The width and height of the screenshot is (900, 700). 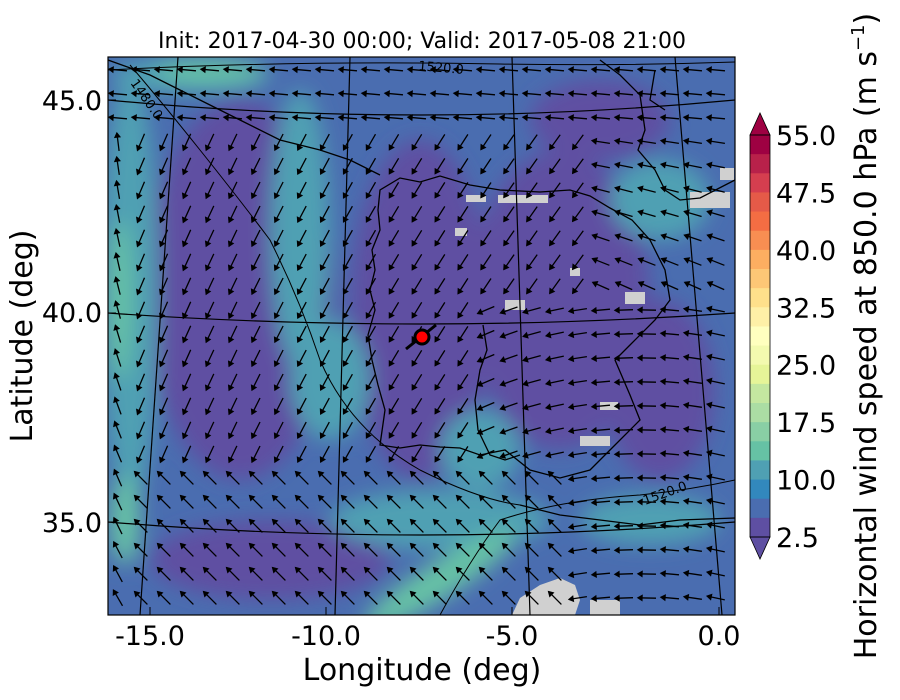 I want to click on x-tick-label: 0.0, so click(x=719, y=636).